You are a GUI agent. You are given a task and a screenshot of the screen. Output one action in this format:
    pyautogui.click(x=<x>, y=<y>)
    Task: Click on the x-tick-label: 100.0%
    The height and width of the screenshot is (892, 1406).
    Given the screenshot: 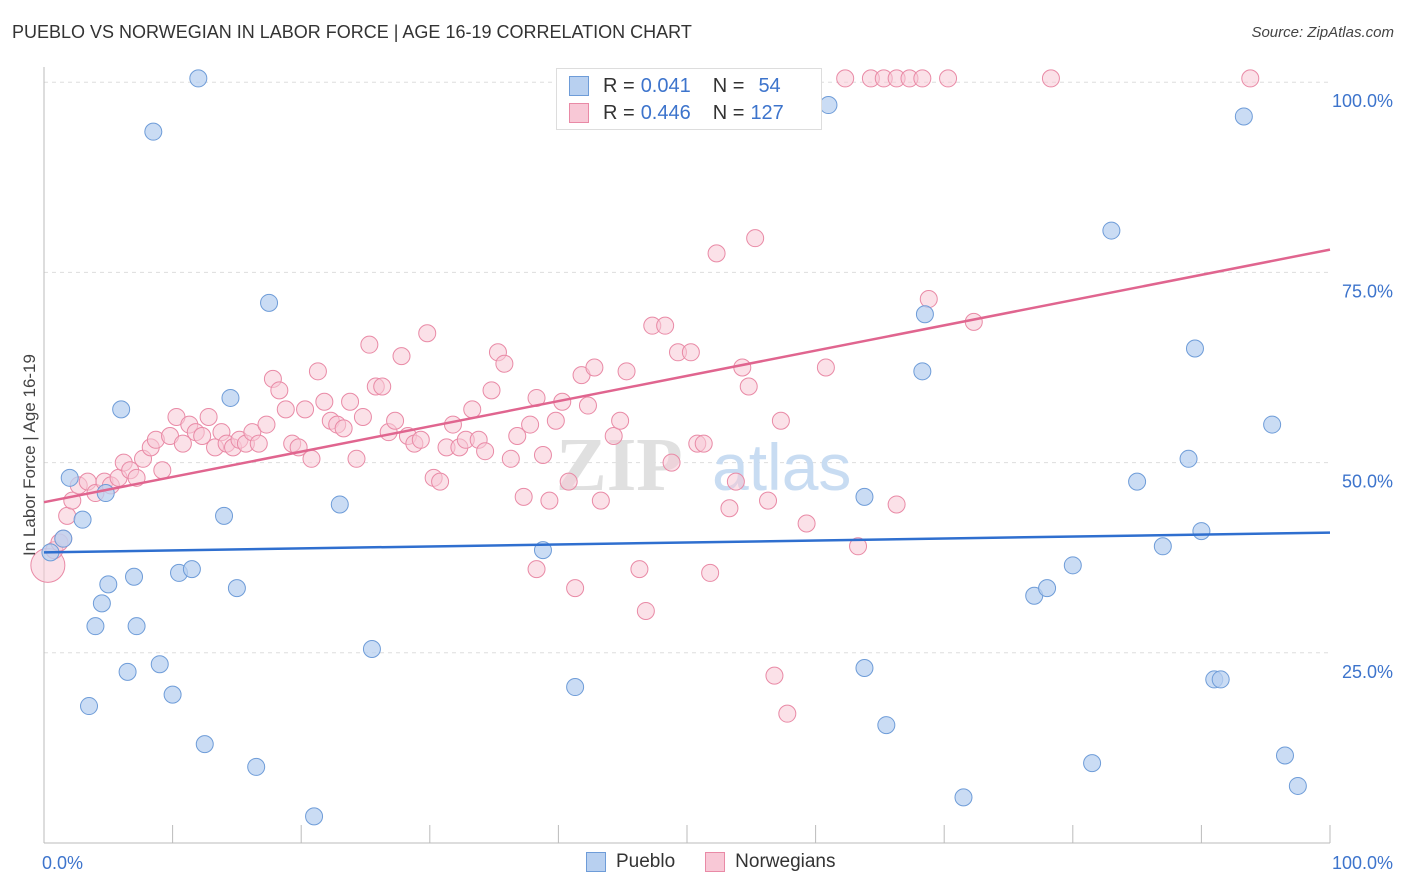 What is the action you would take?
    pyautogui.click(x=1362, y=863)
    